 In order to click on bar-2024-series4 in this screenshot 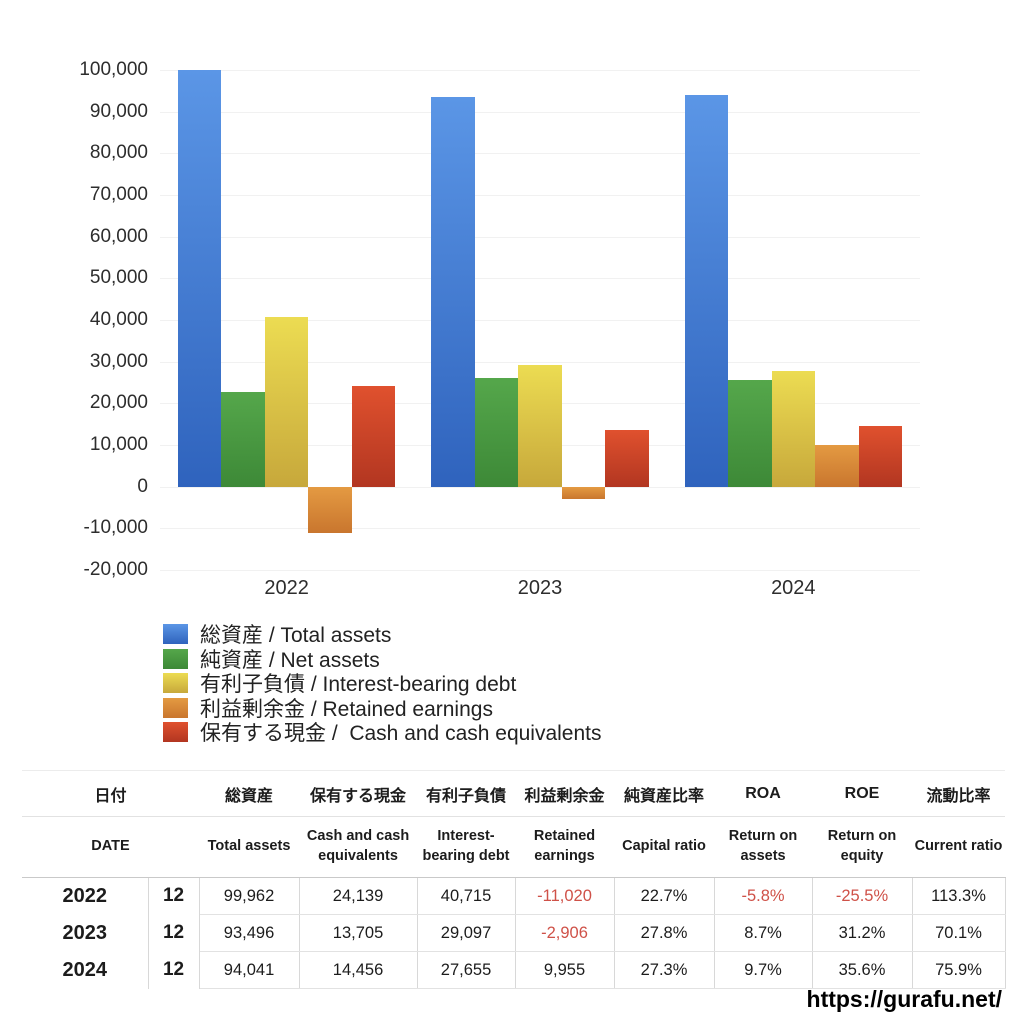, I will do `click(880, 456)`.